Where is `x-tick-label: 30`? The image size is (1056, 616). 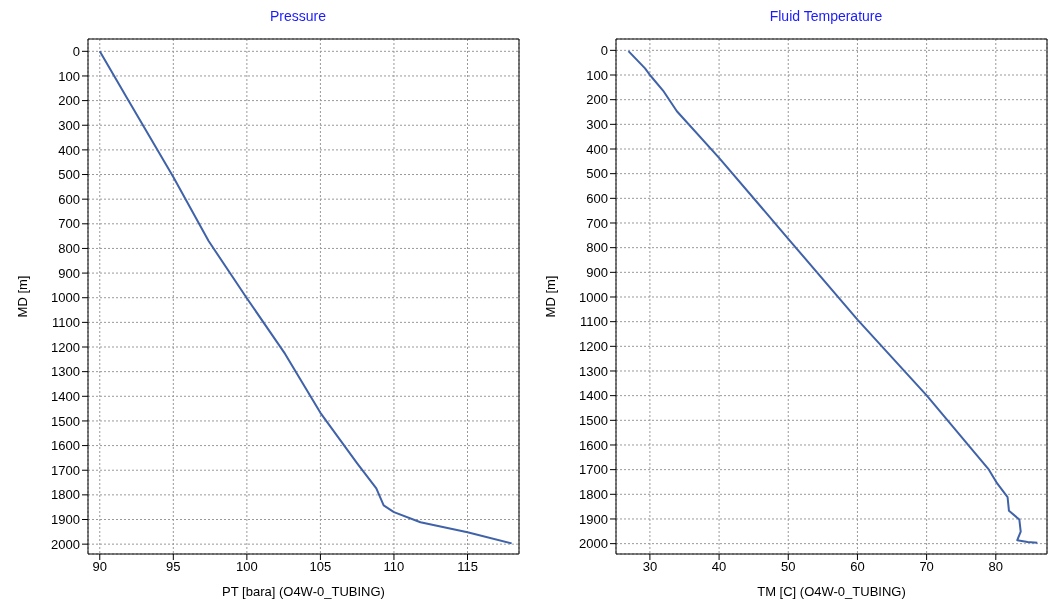
x-tick-label: 30 is located at coordinates (650, 567).